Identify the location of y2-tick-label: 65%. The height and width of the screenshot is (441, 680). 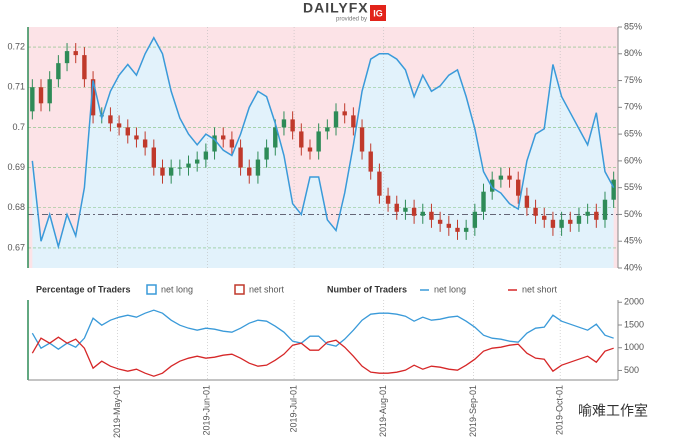
(633, 133).